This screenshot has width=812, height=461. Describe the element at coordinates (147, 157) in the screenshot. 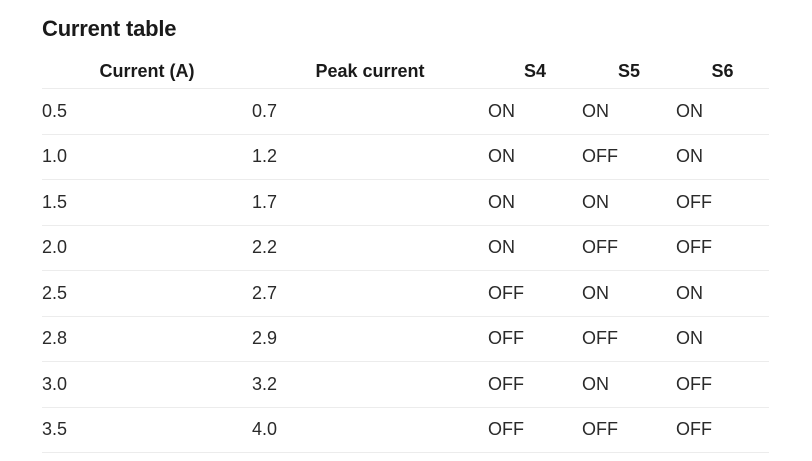

I see `cell-current: 1.0` at that location.